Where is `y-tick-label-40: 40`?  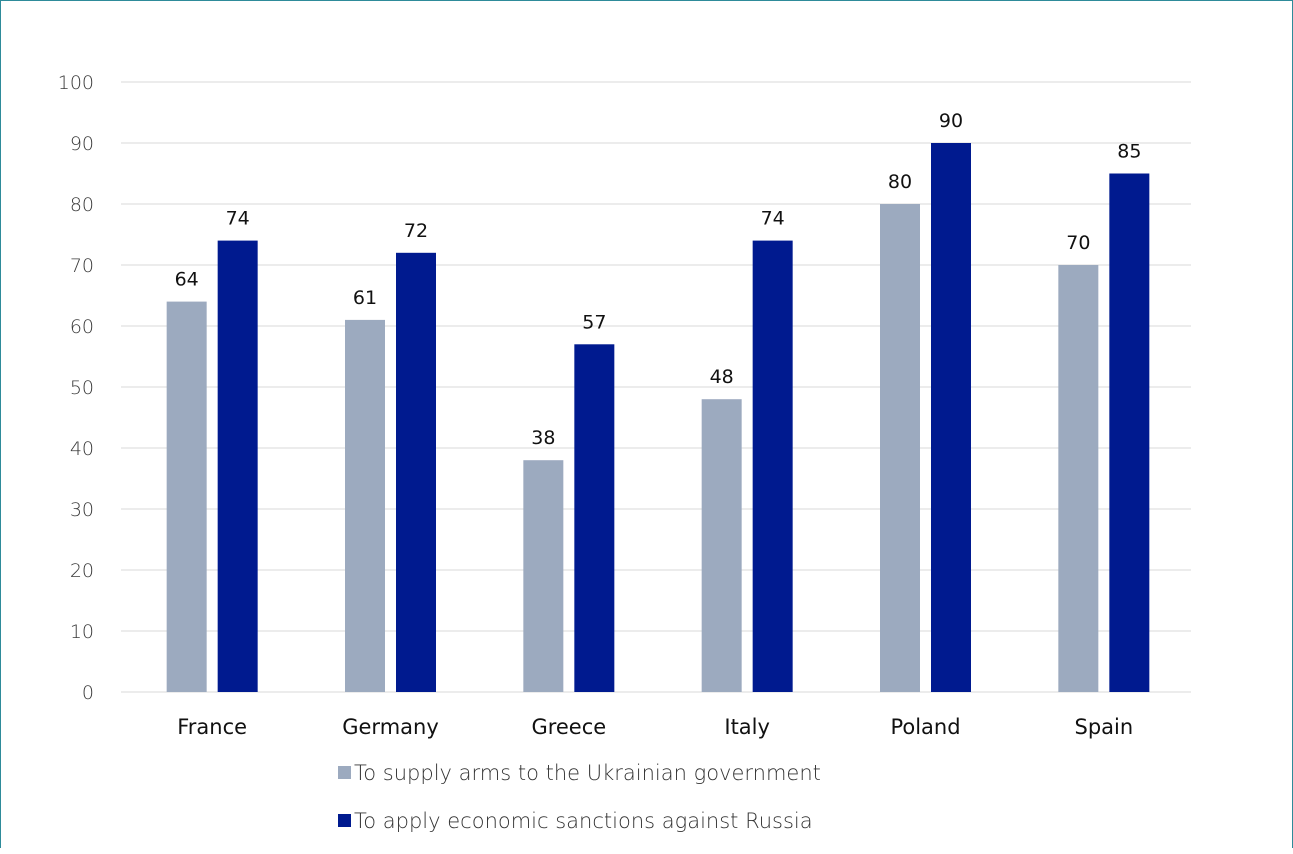
y-tick-label-40: 40 is located at coordinates (82, 449).